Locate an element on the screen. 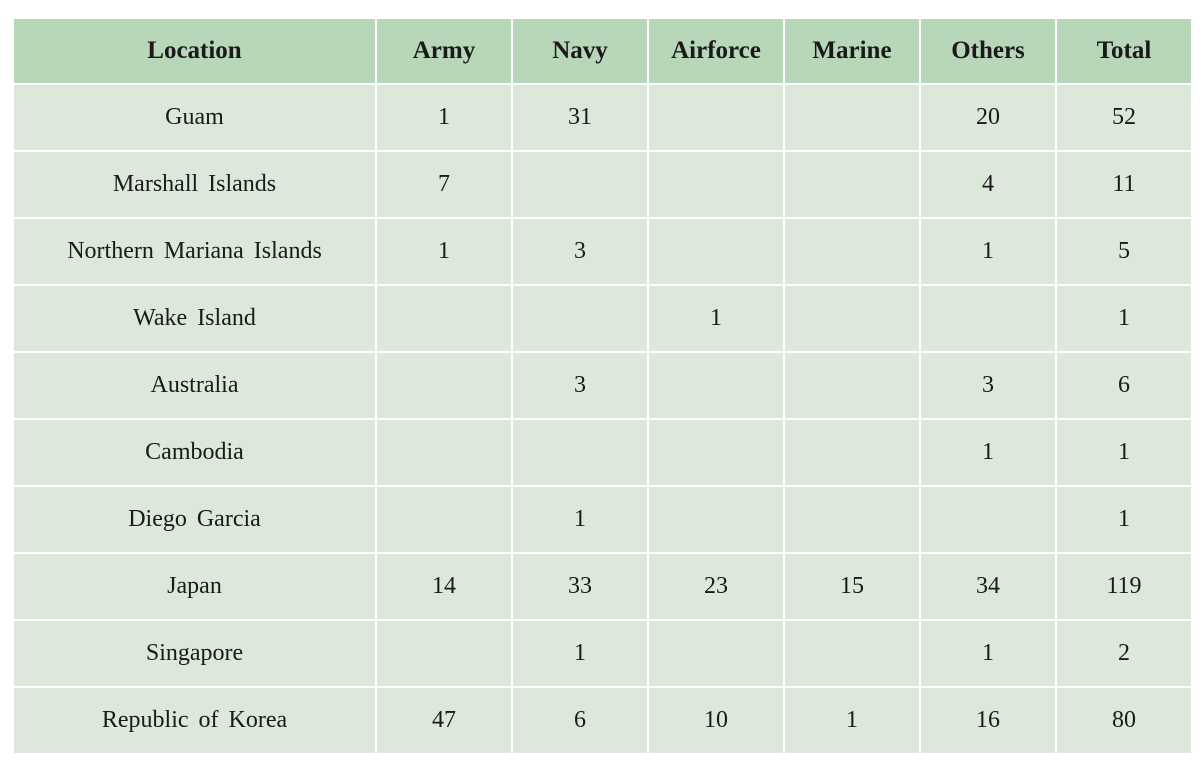 Image resolution: width=1204 pixels, height=774 pixels. header-army: Army is located at coordinates (444, 51).